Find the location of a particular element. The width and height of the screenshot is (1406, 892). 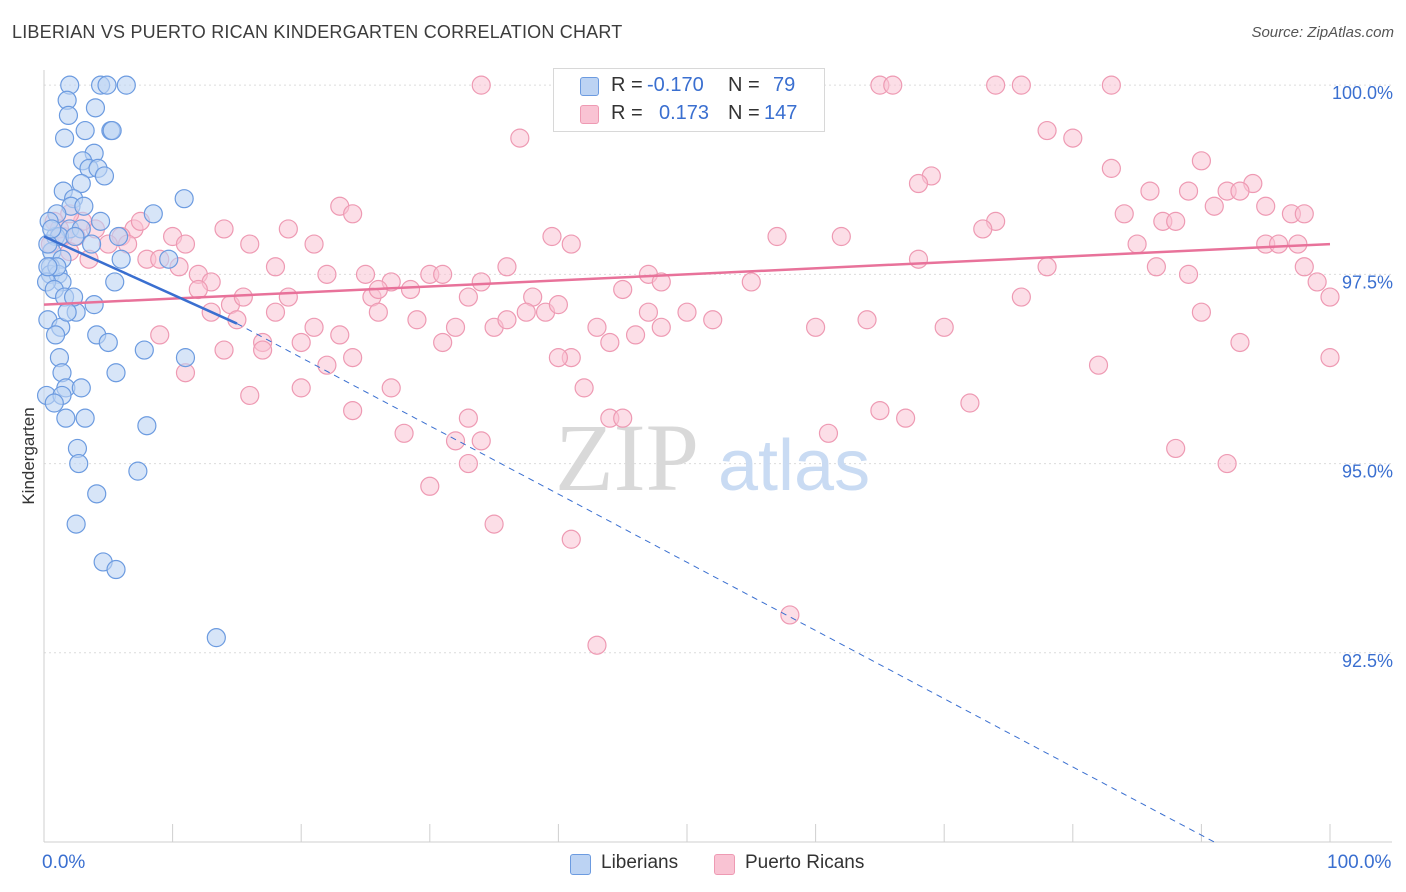

correlation-legend: R = -0.170 N = 79 R = 0.173 N = 147 is located at coordinates (689, 100).